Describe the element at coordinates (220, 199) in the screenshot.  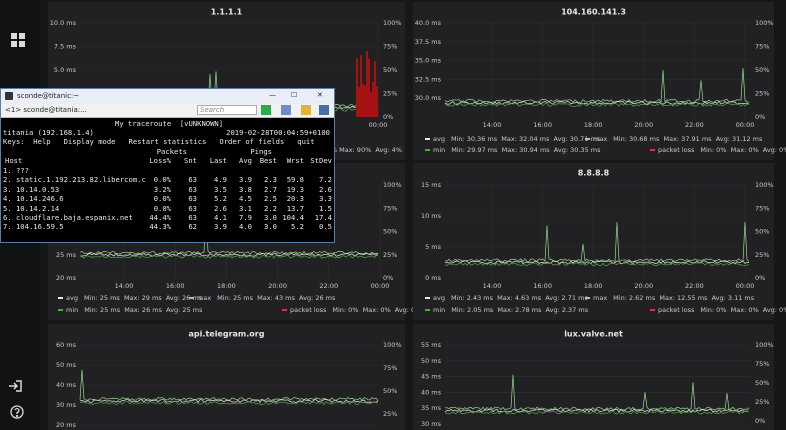
I see `table-cell: 5.2` at that location.